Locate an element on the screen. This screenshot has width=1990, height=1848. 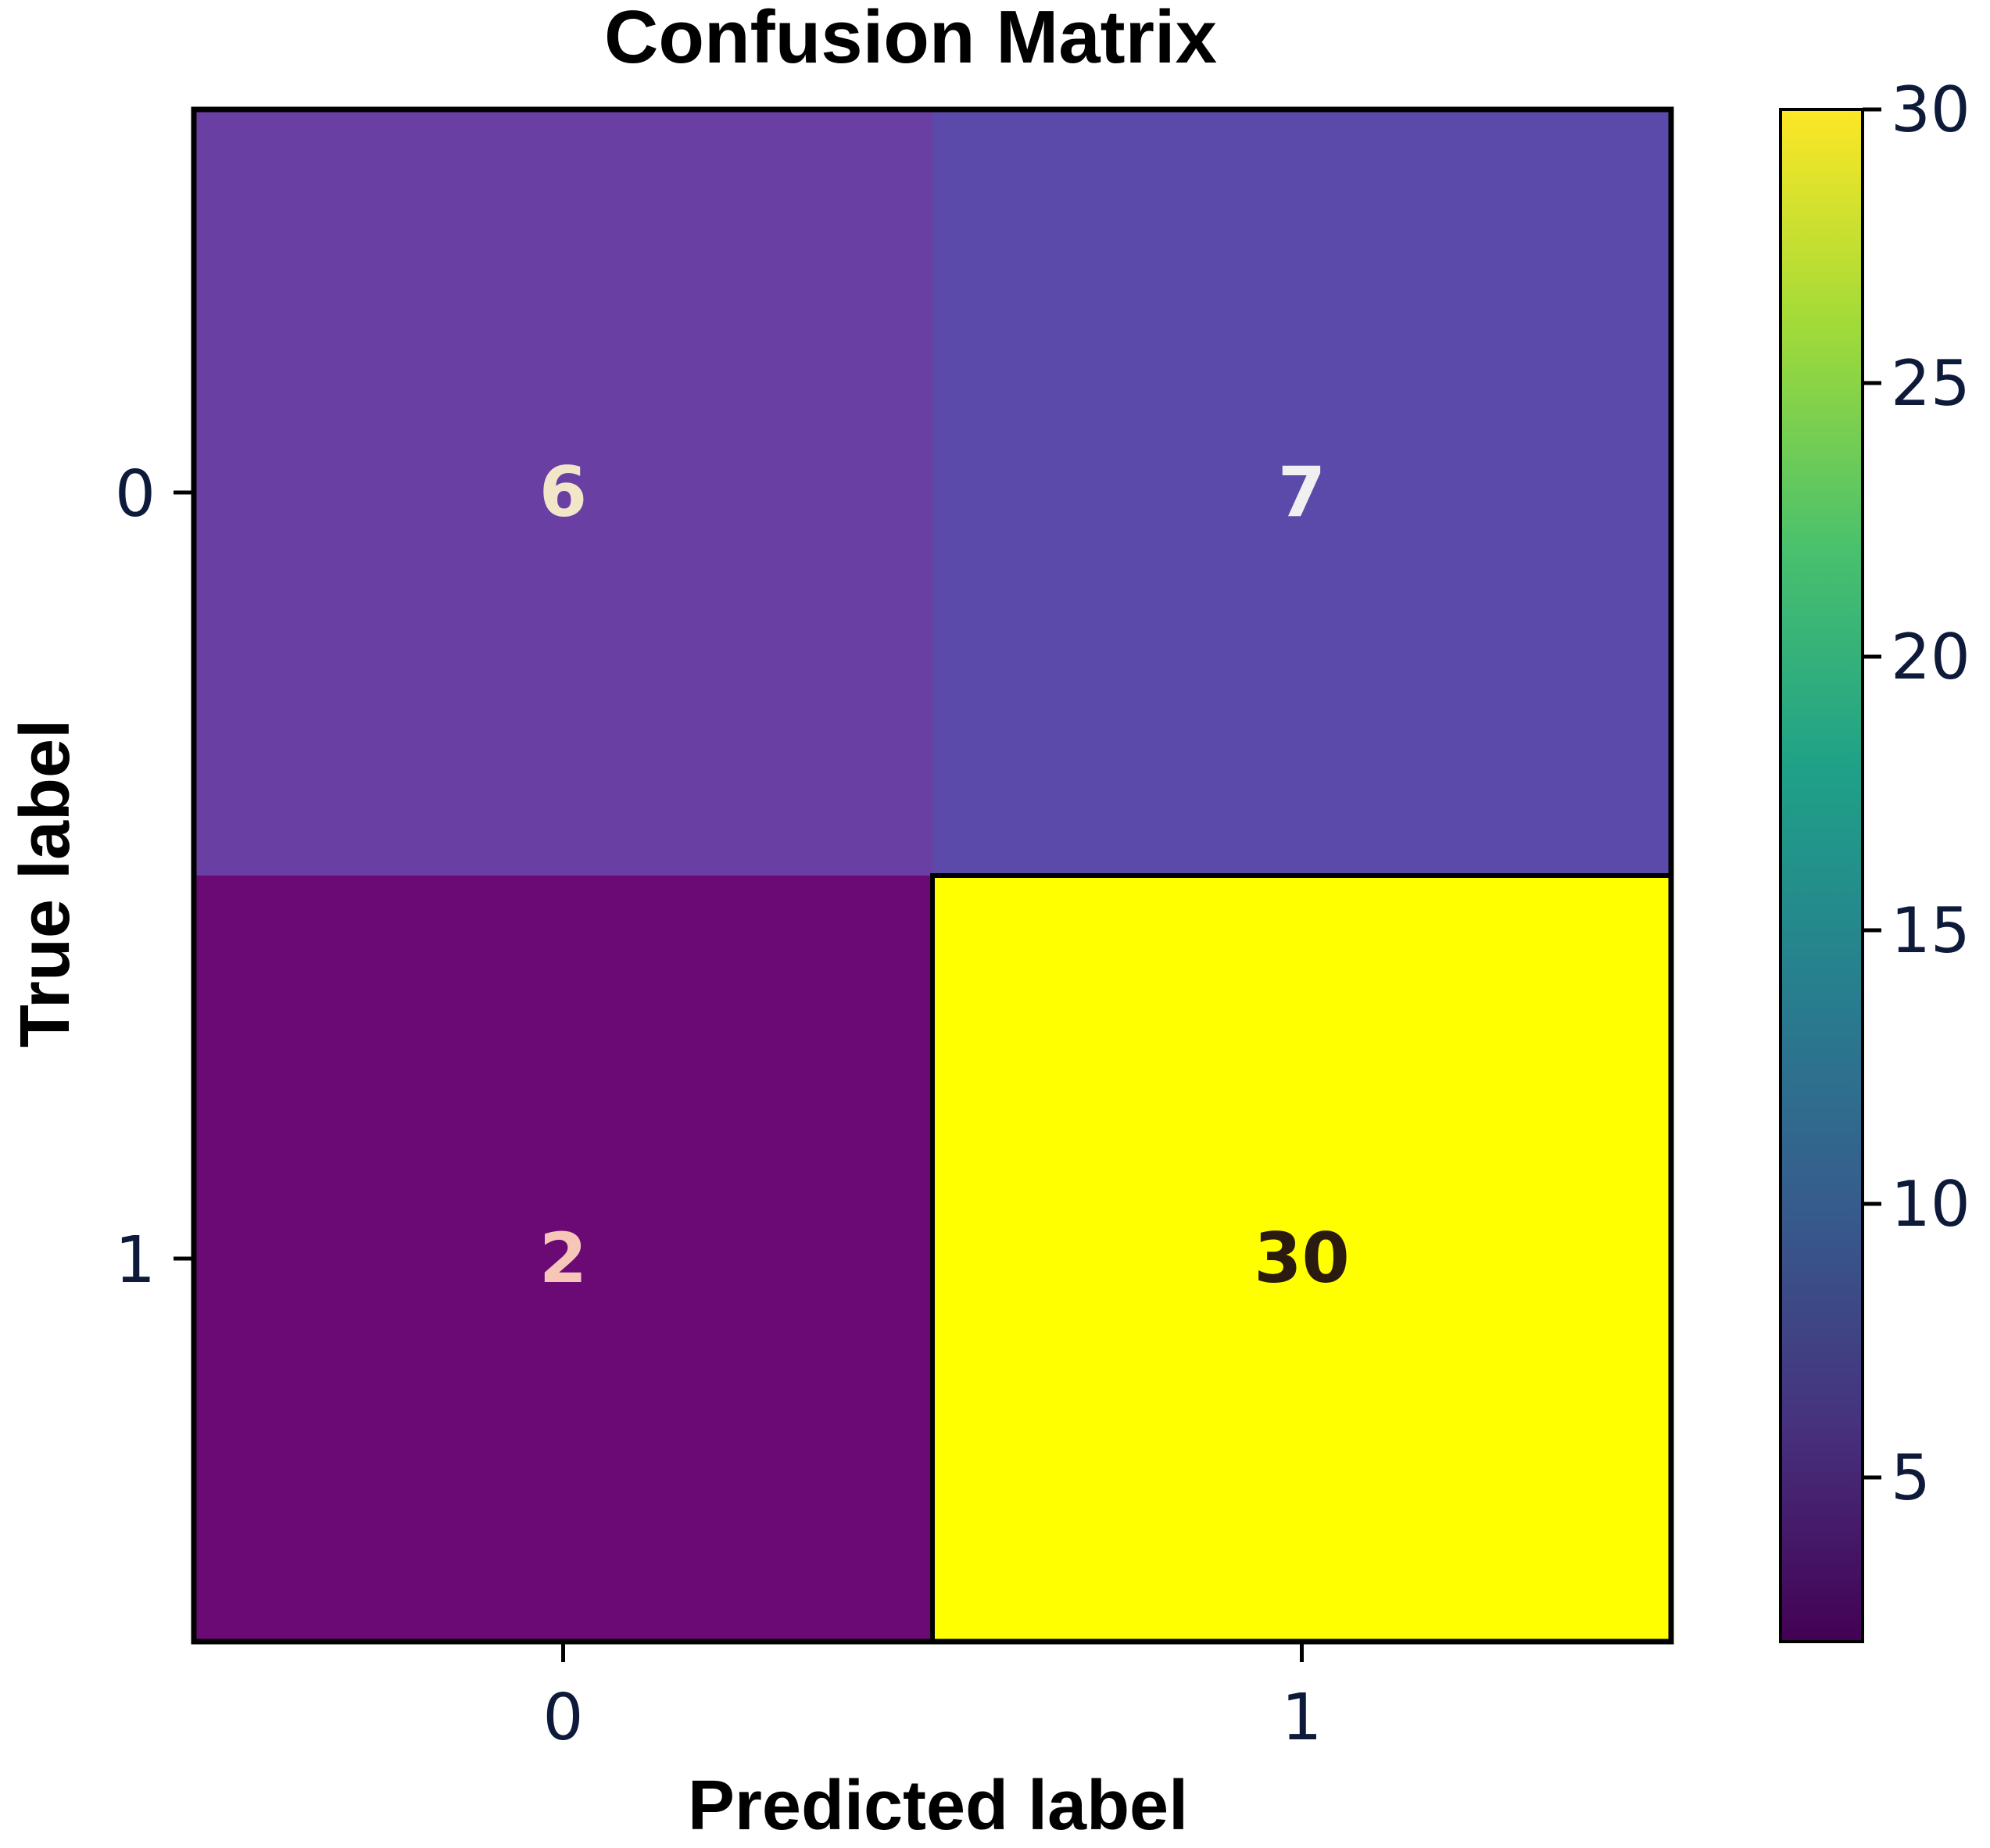
colorbar-tick-label-0: 5 is located at coordinates (1911, 1478).